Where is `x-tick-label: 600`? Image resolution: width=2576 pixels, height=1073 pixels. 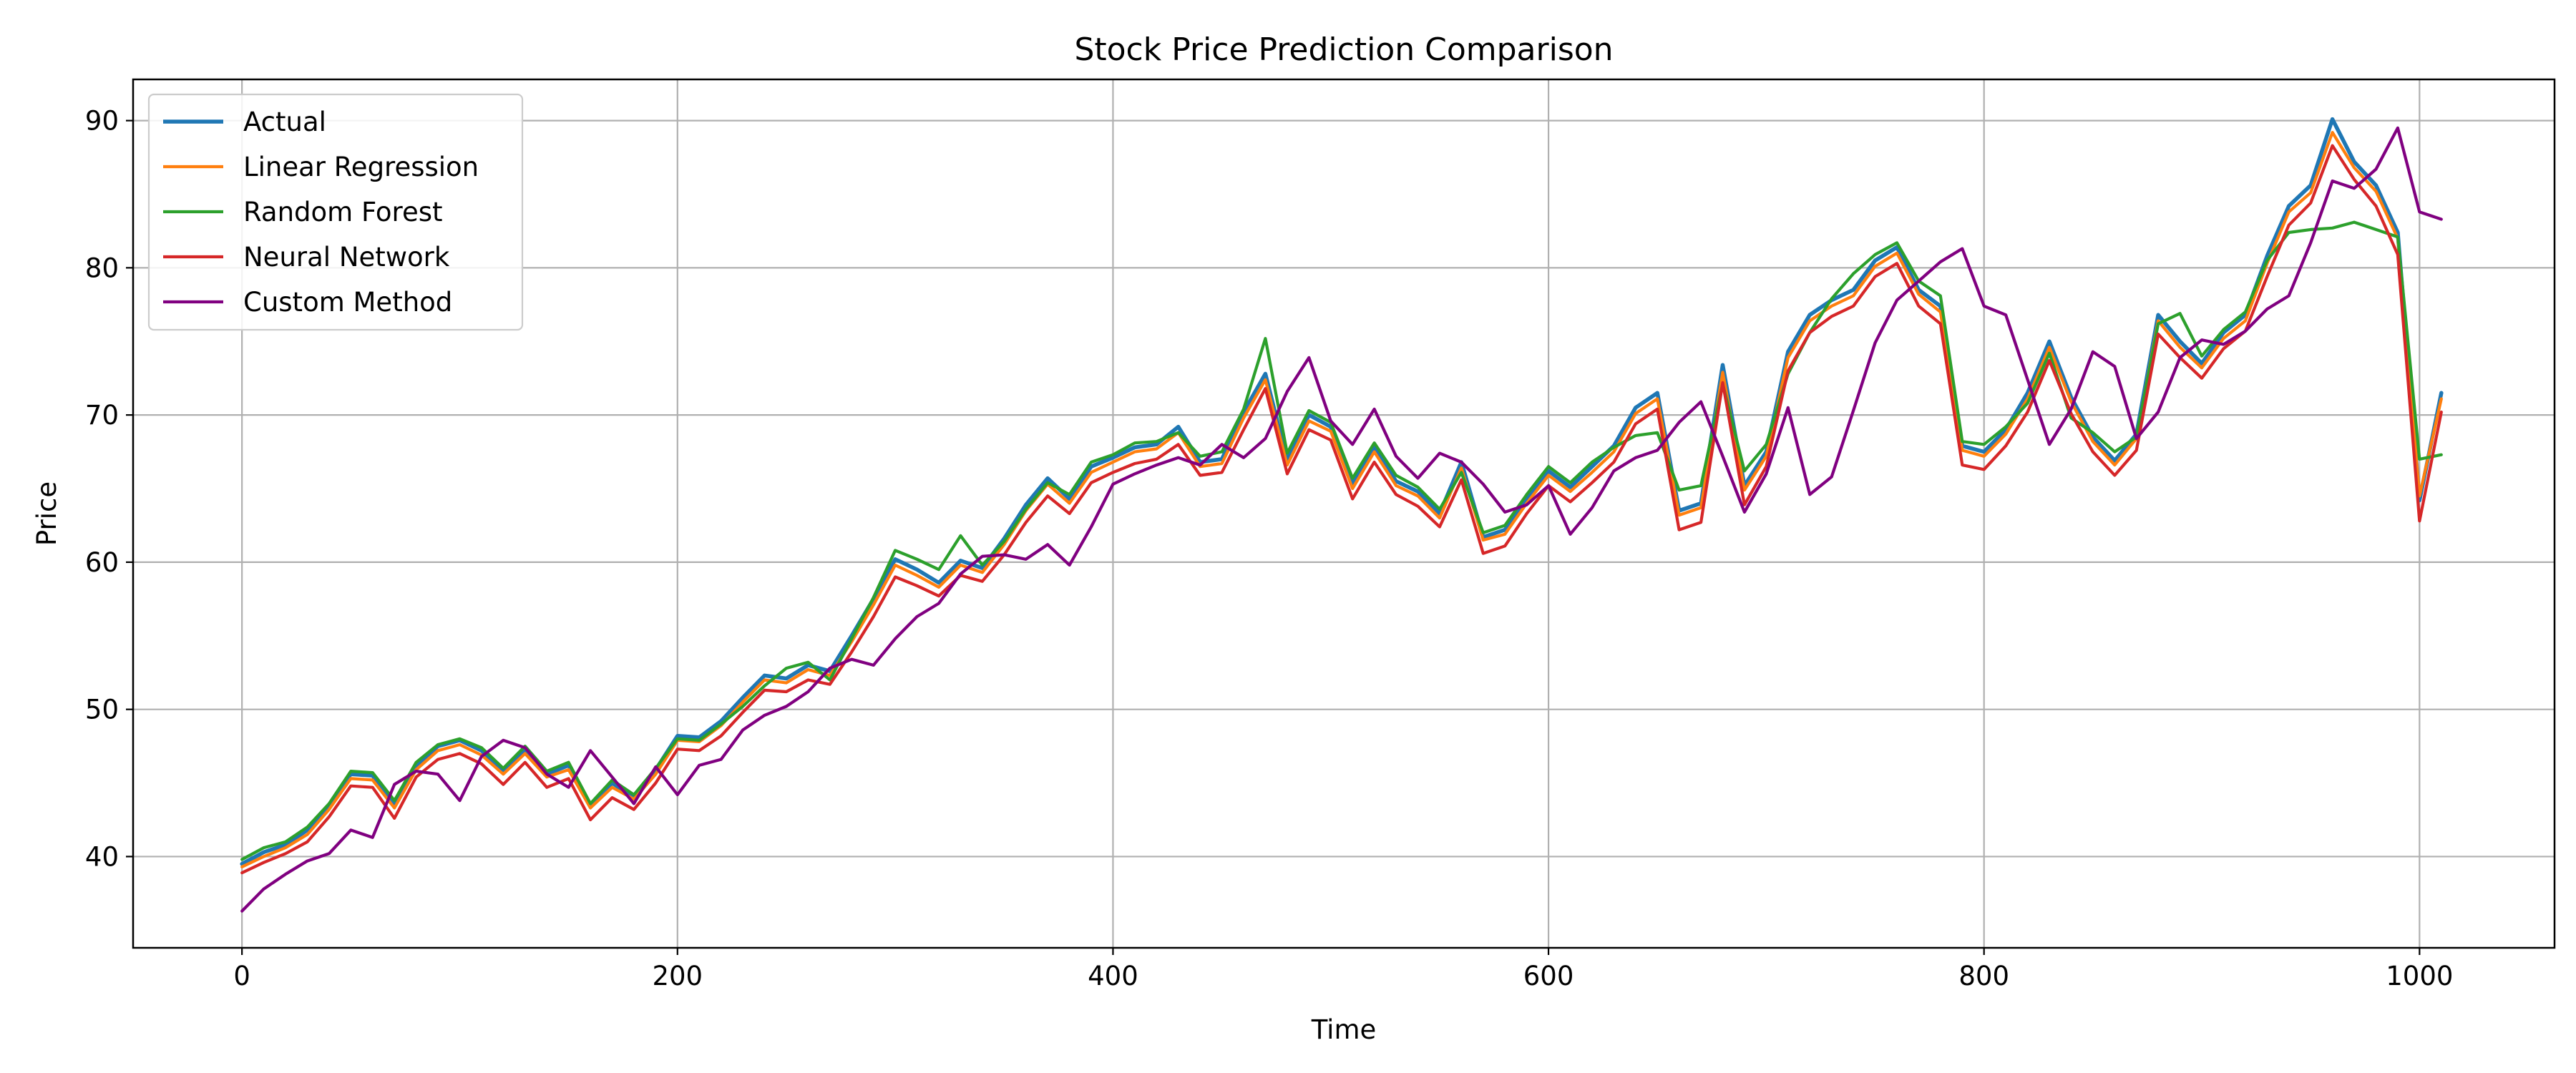 x-tick-label: 600 is located at coordinates (1548, 976).